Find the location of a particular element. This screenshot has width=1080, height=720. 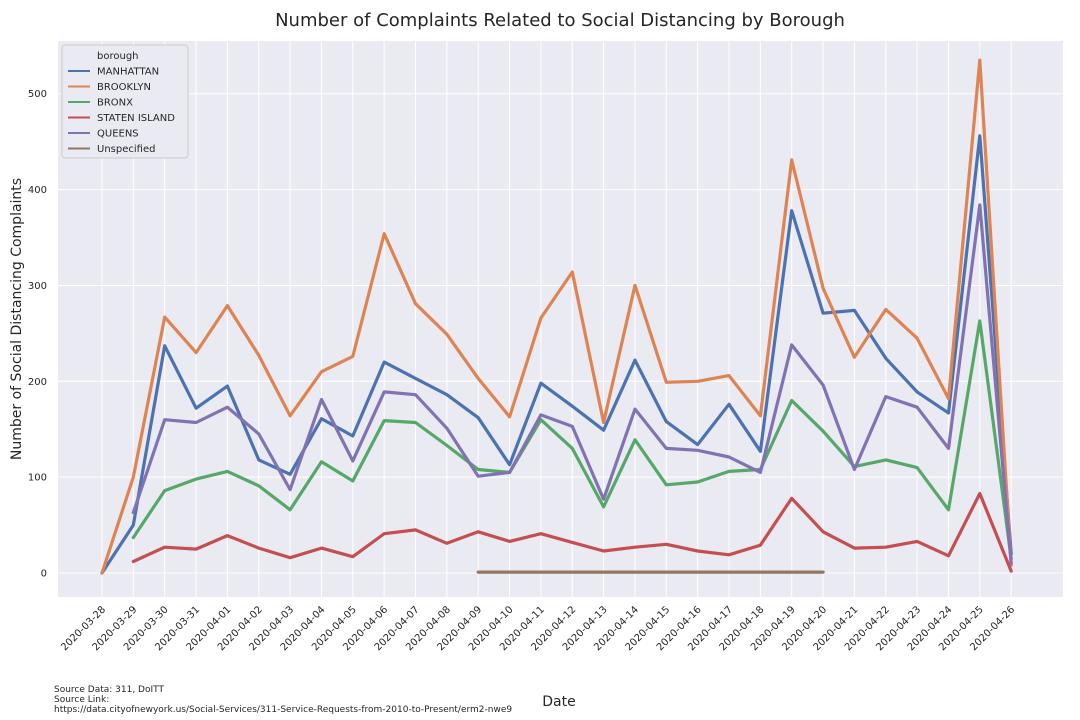

y-tick-label: 500 is located at coordinates (37, 94).